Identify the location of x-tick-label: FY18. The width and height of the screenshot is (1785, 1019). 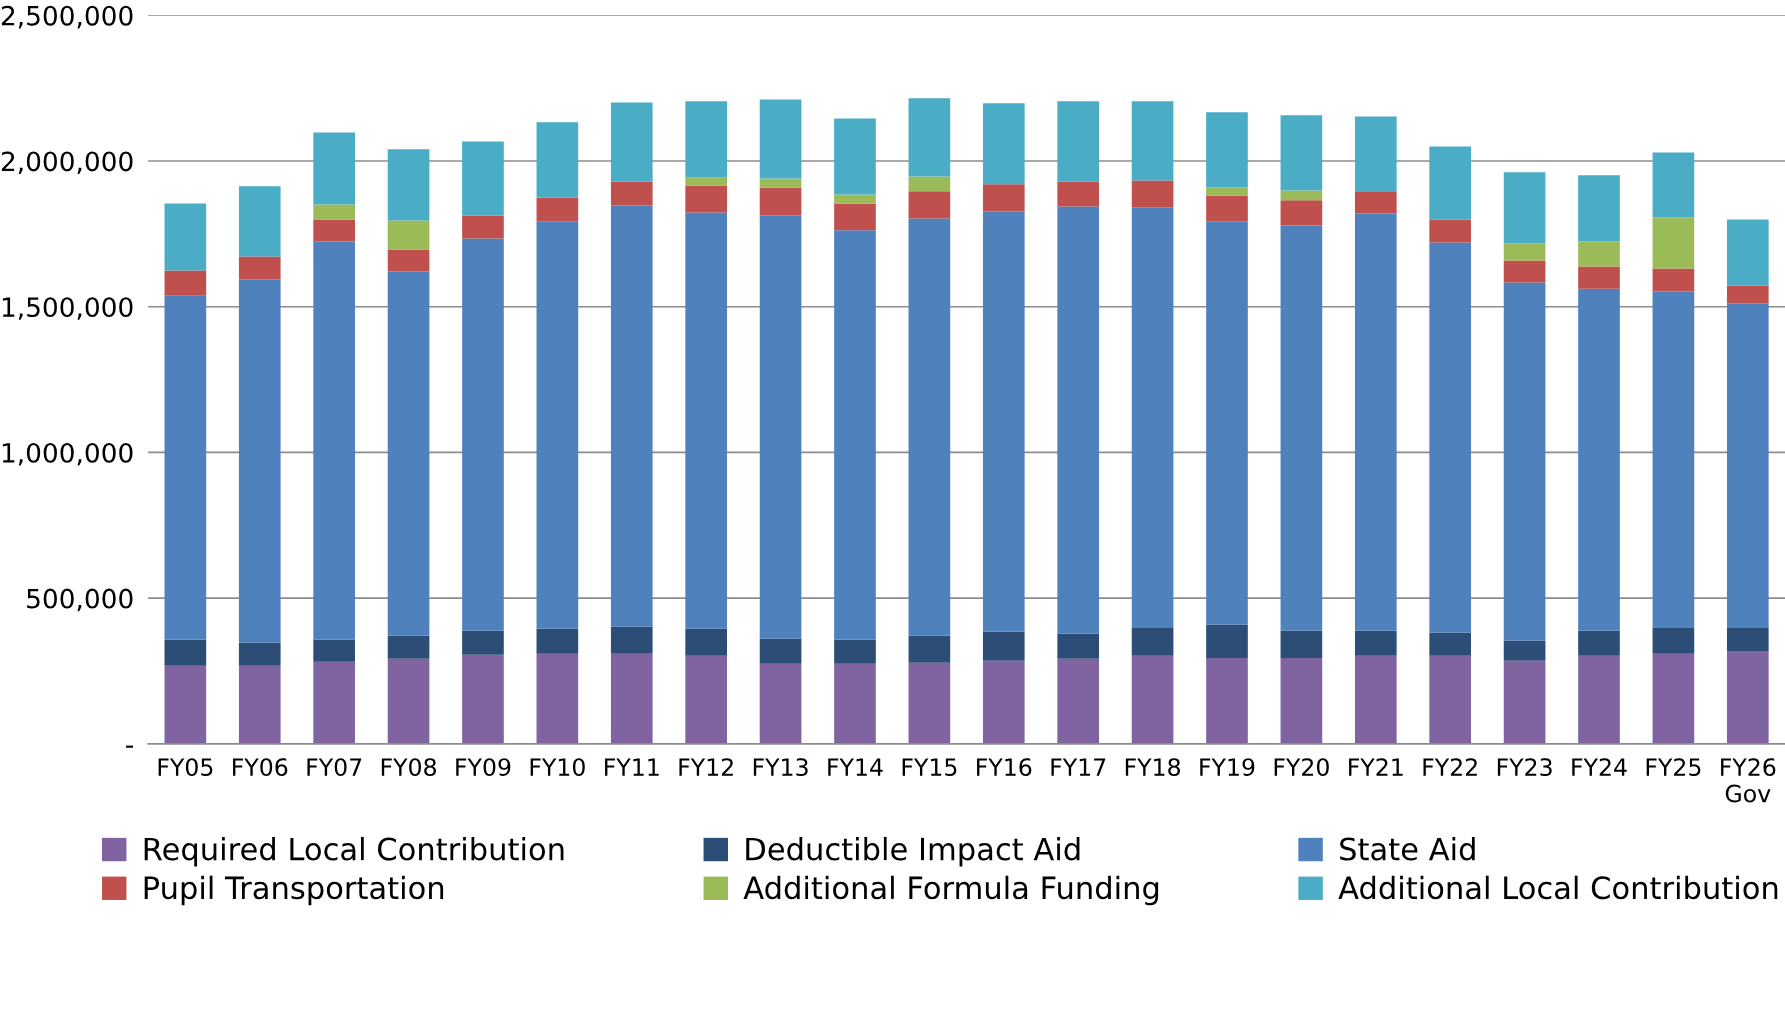
(1152, 767).